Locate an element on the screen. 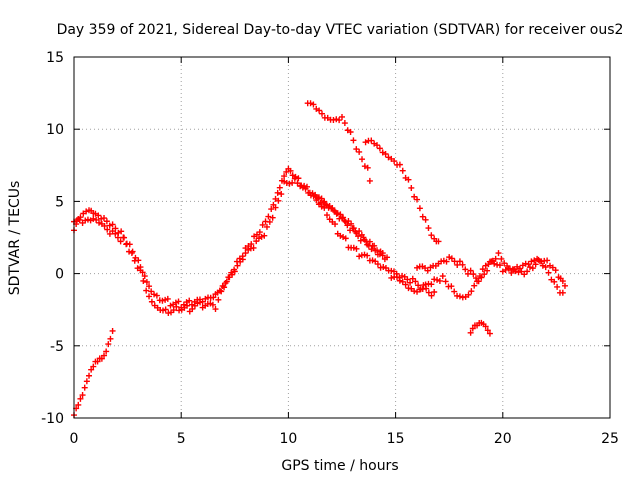  y-tick-label: -5 is located at coordinates (57, 347).